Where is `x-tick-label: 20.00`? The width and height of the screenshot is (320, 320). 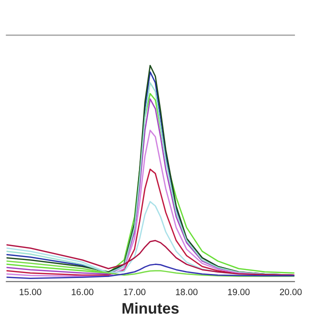 x-tick-label: 20.00 is located at coordinates (291, 292).